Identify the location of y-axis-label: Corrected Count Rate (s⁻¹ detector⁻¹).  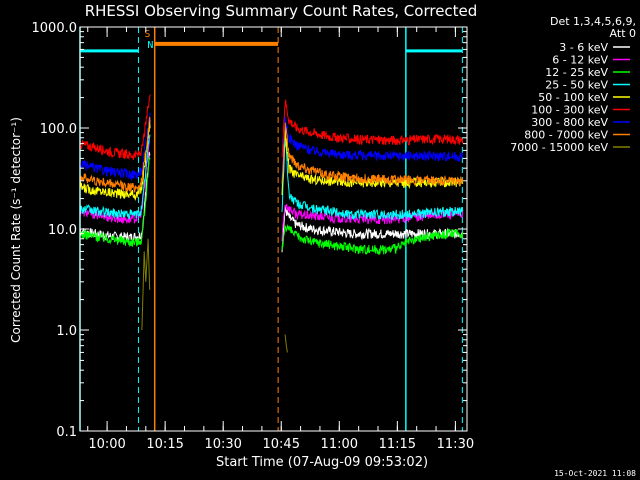
(16, 230).